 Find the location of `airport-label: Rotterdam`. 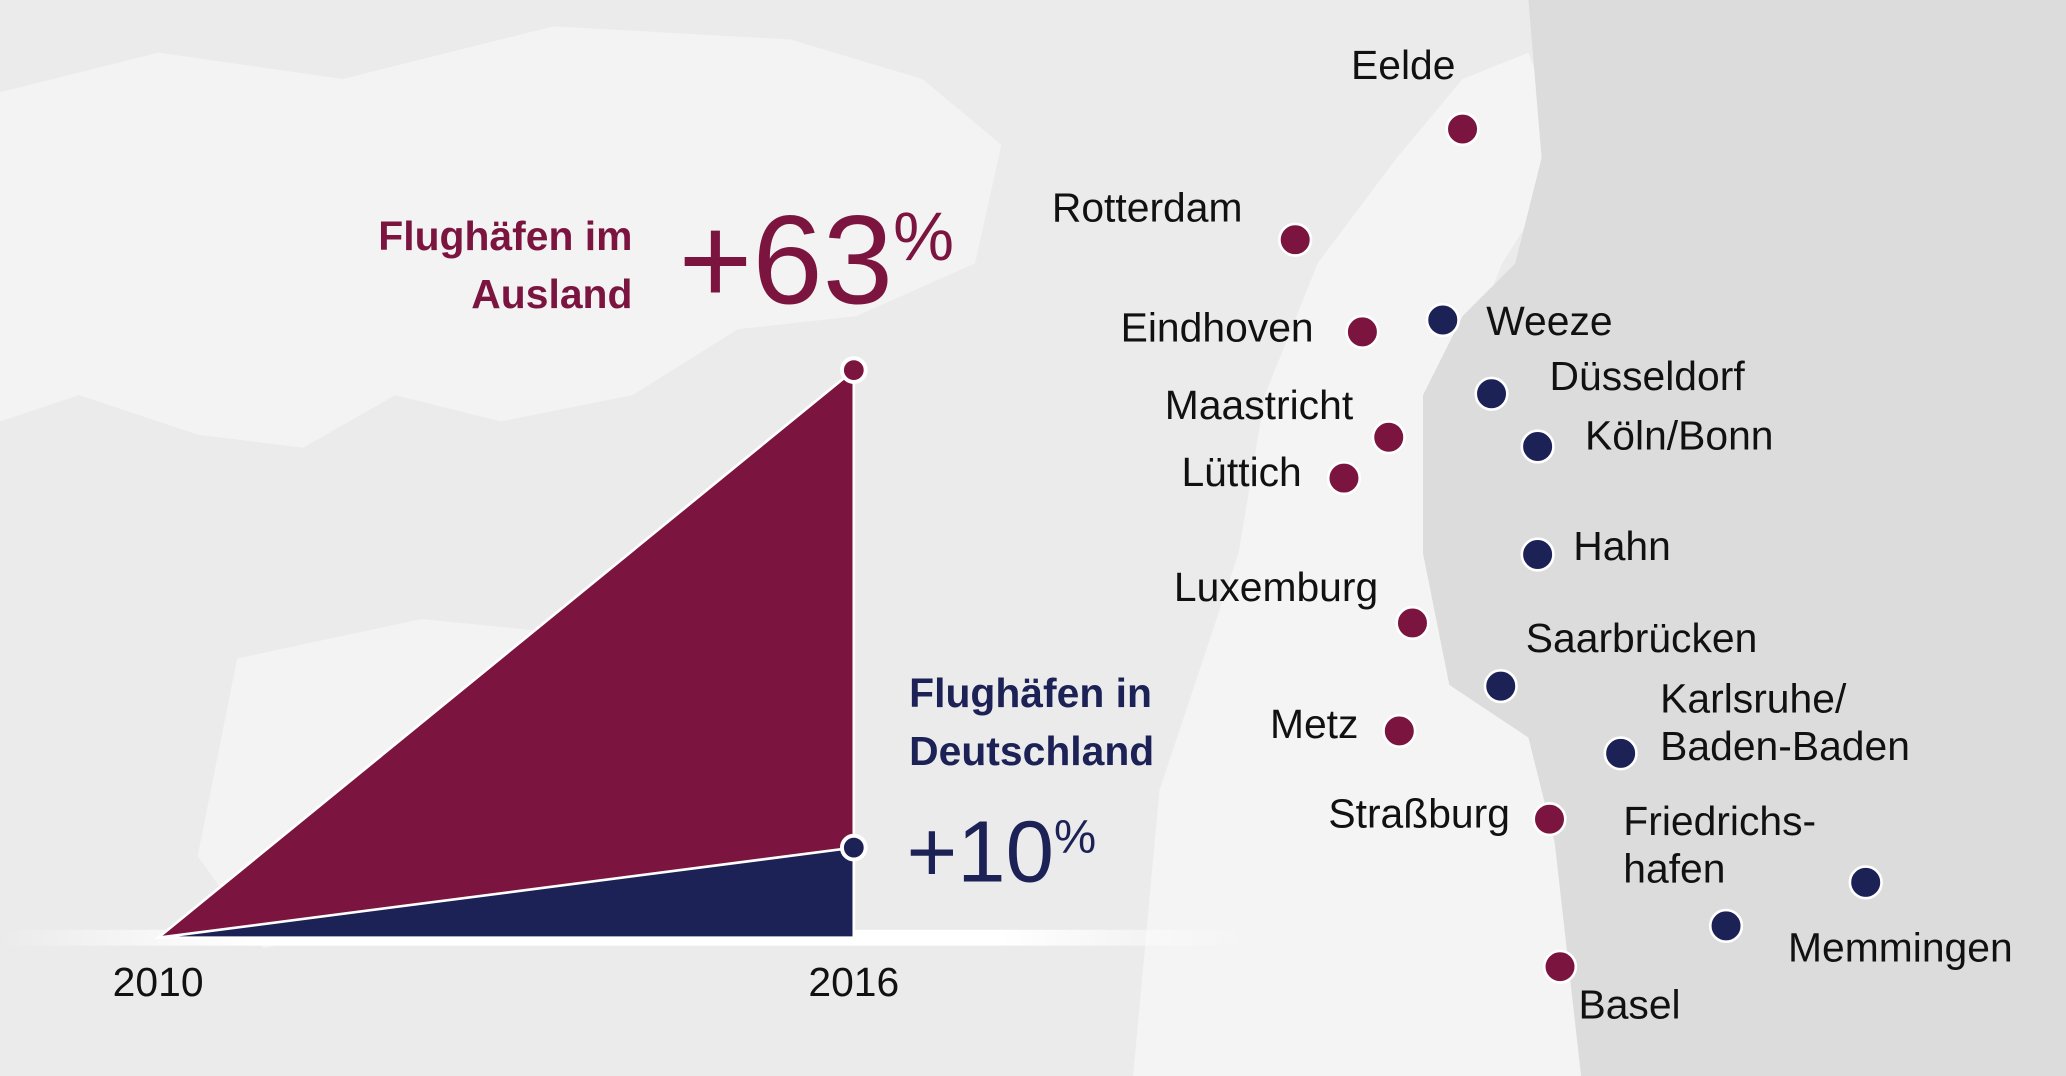

airport-label: Rotterdam is located at coordinates (1147, 208).